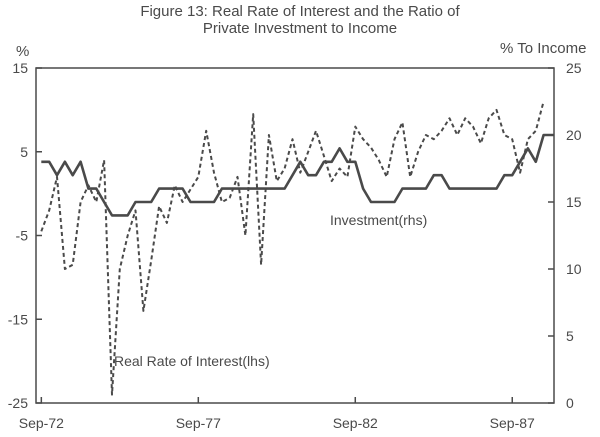  Describe the element at coordinates (23, 51) in the screenshot. I see `left-axis-unit: %` at that location.